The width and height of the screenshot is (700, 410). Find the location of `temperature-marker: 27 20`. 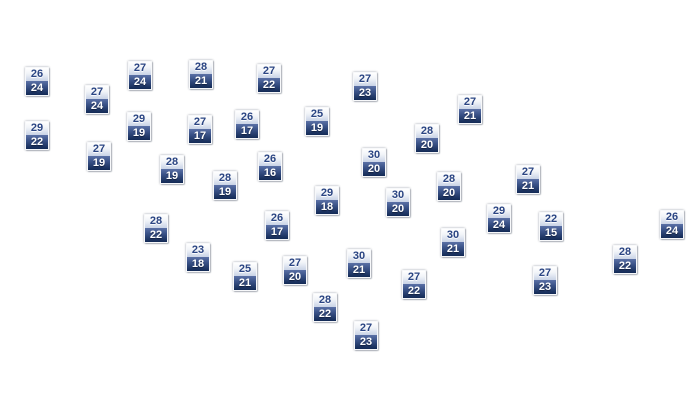

temperature-marker: 27 20 is located at coordinates (295, 270).